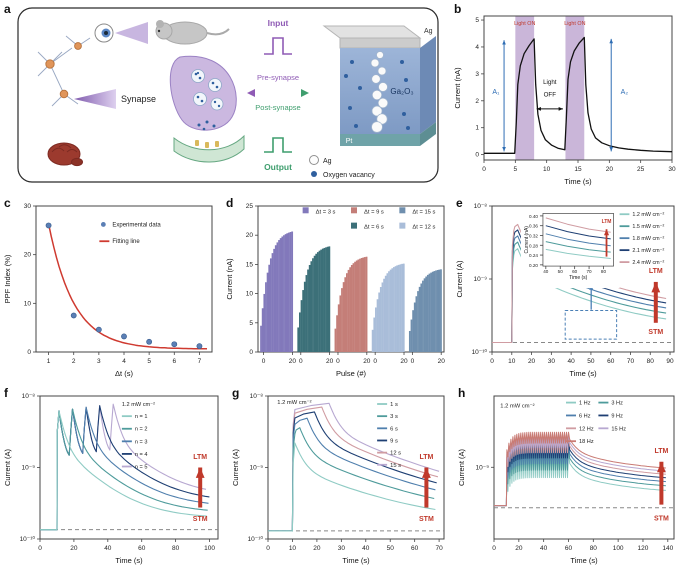 Image resolution: width=685 pixels, height=571 pixels. What do you see at coordinates (394, 441) in the screenshot?
I see `svg-text: 9 s` at bounding box center [394, 441].